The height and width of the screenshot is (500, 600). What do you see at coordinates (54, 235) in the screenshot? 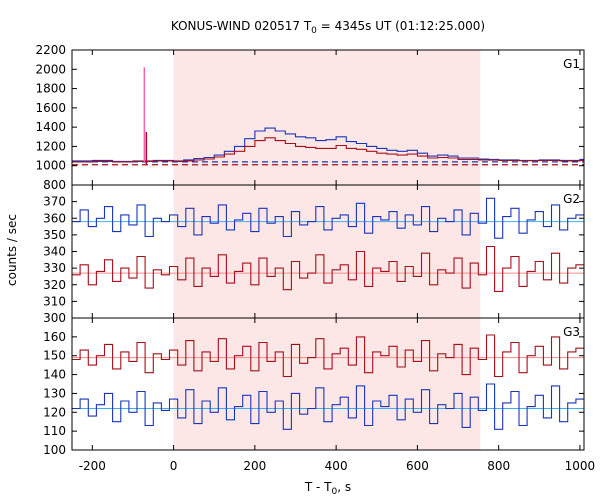
I see `y-tick-label: 350` at bounding box center [54, 235].